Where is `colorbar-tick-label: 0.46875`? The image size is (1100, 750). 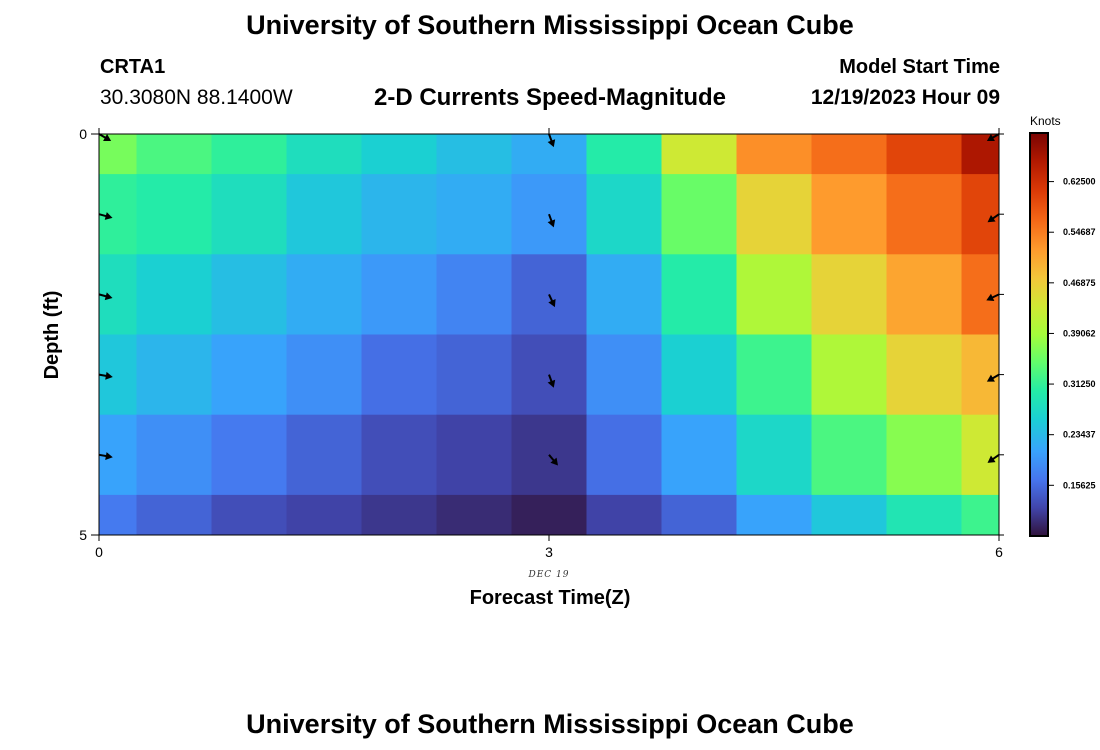
colorbar-tick-label: 0.46875 is located at coordinates (1079, 283).